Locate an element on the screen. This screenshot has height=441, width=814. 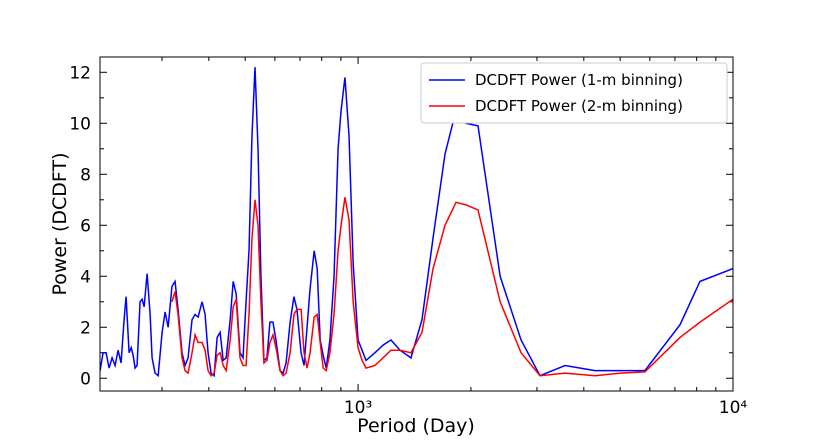
legend-label: DCDFT Power (1-m binning) is located at coordinates (579, 80).